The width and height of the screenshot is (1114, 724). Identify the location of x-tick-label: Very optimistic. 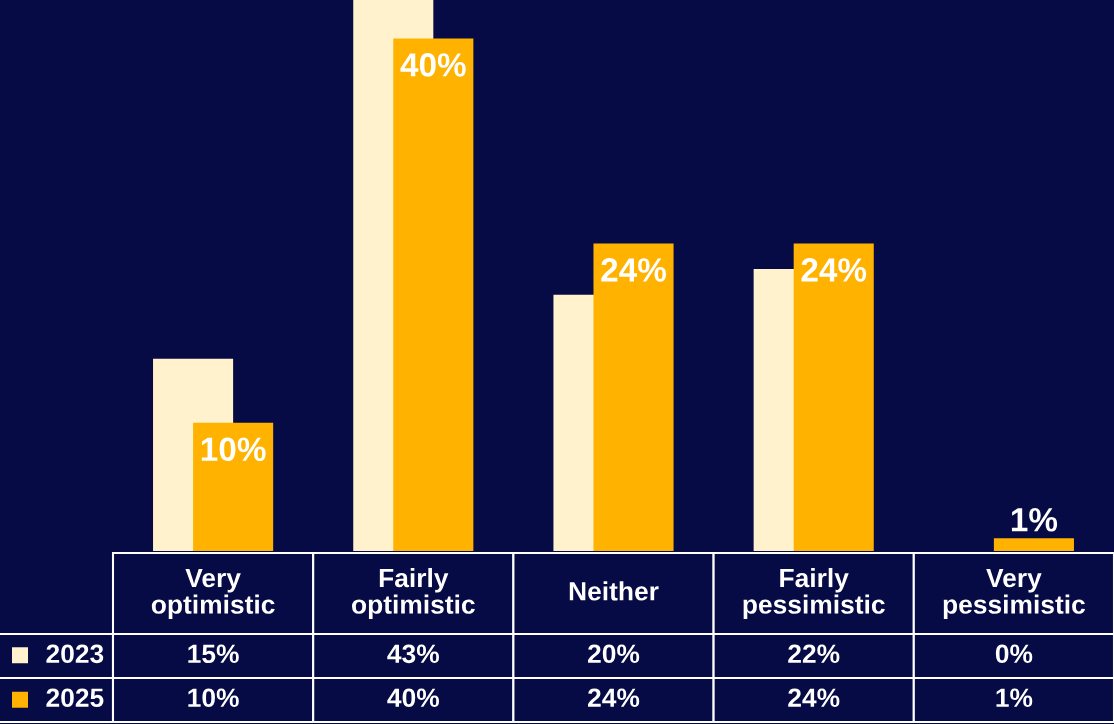
(213, 594).